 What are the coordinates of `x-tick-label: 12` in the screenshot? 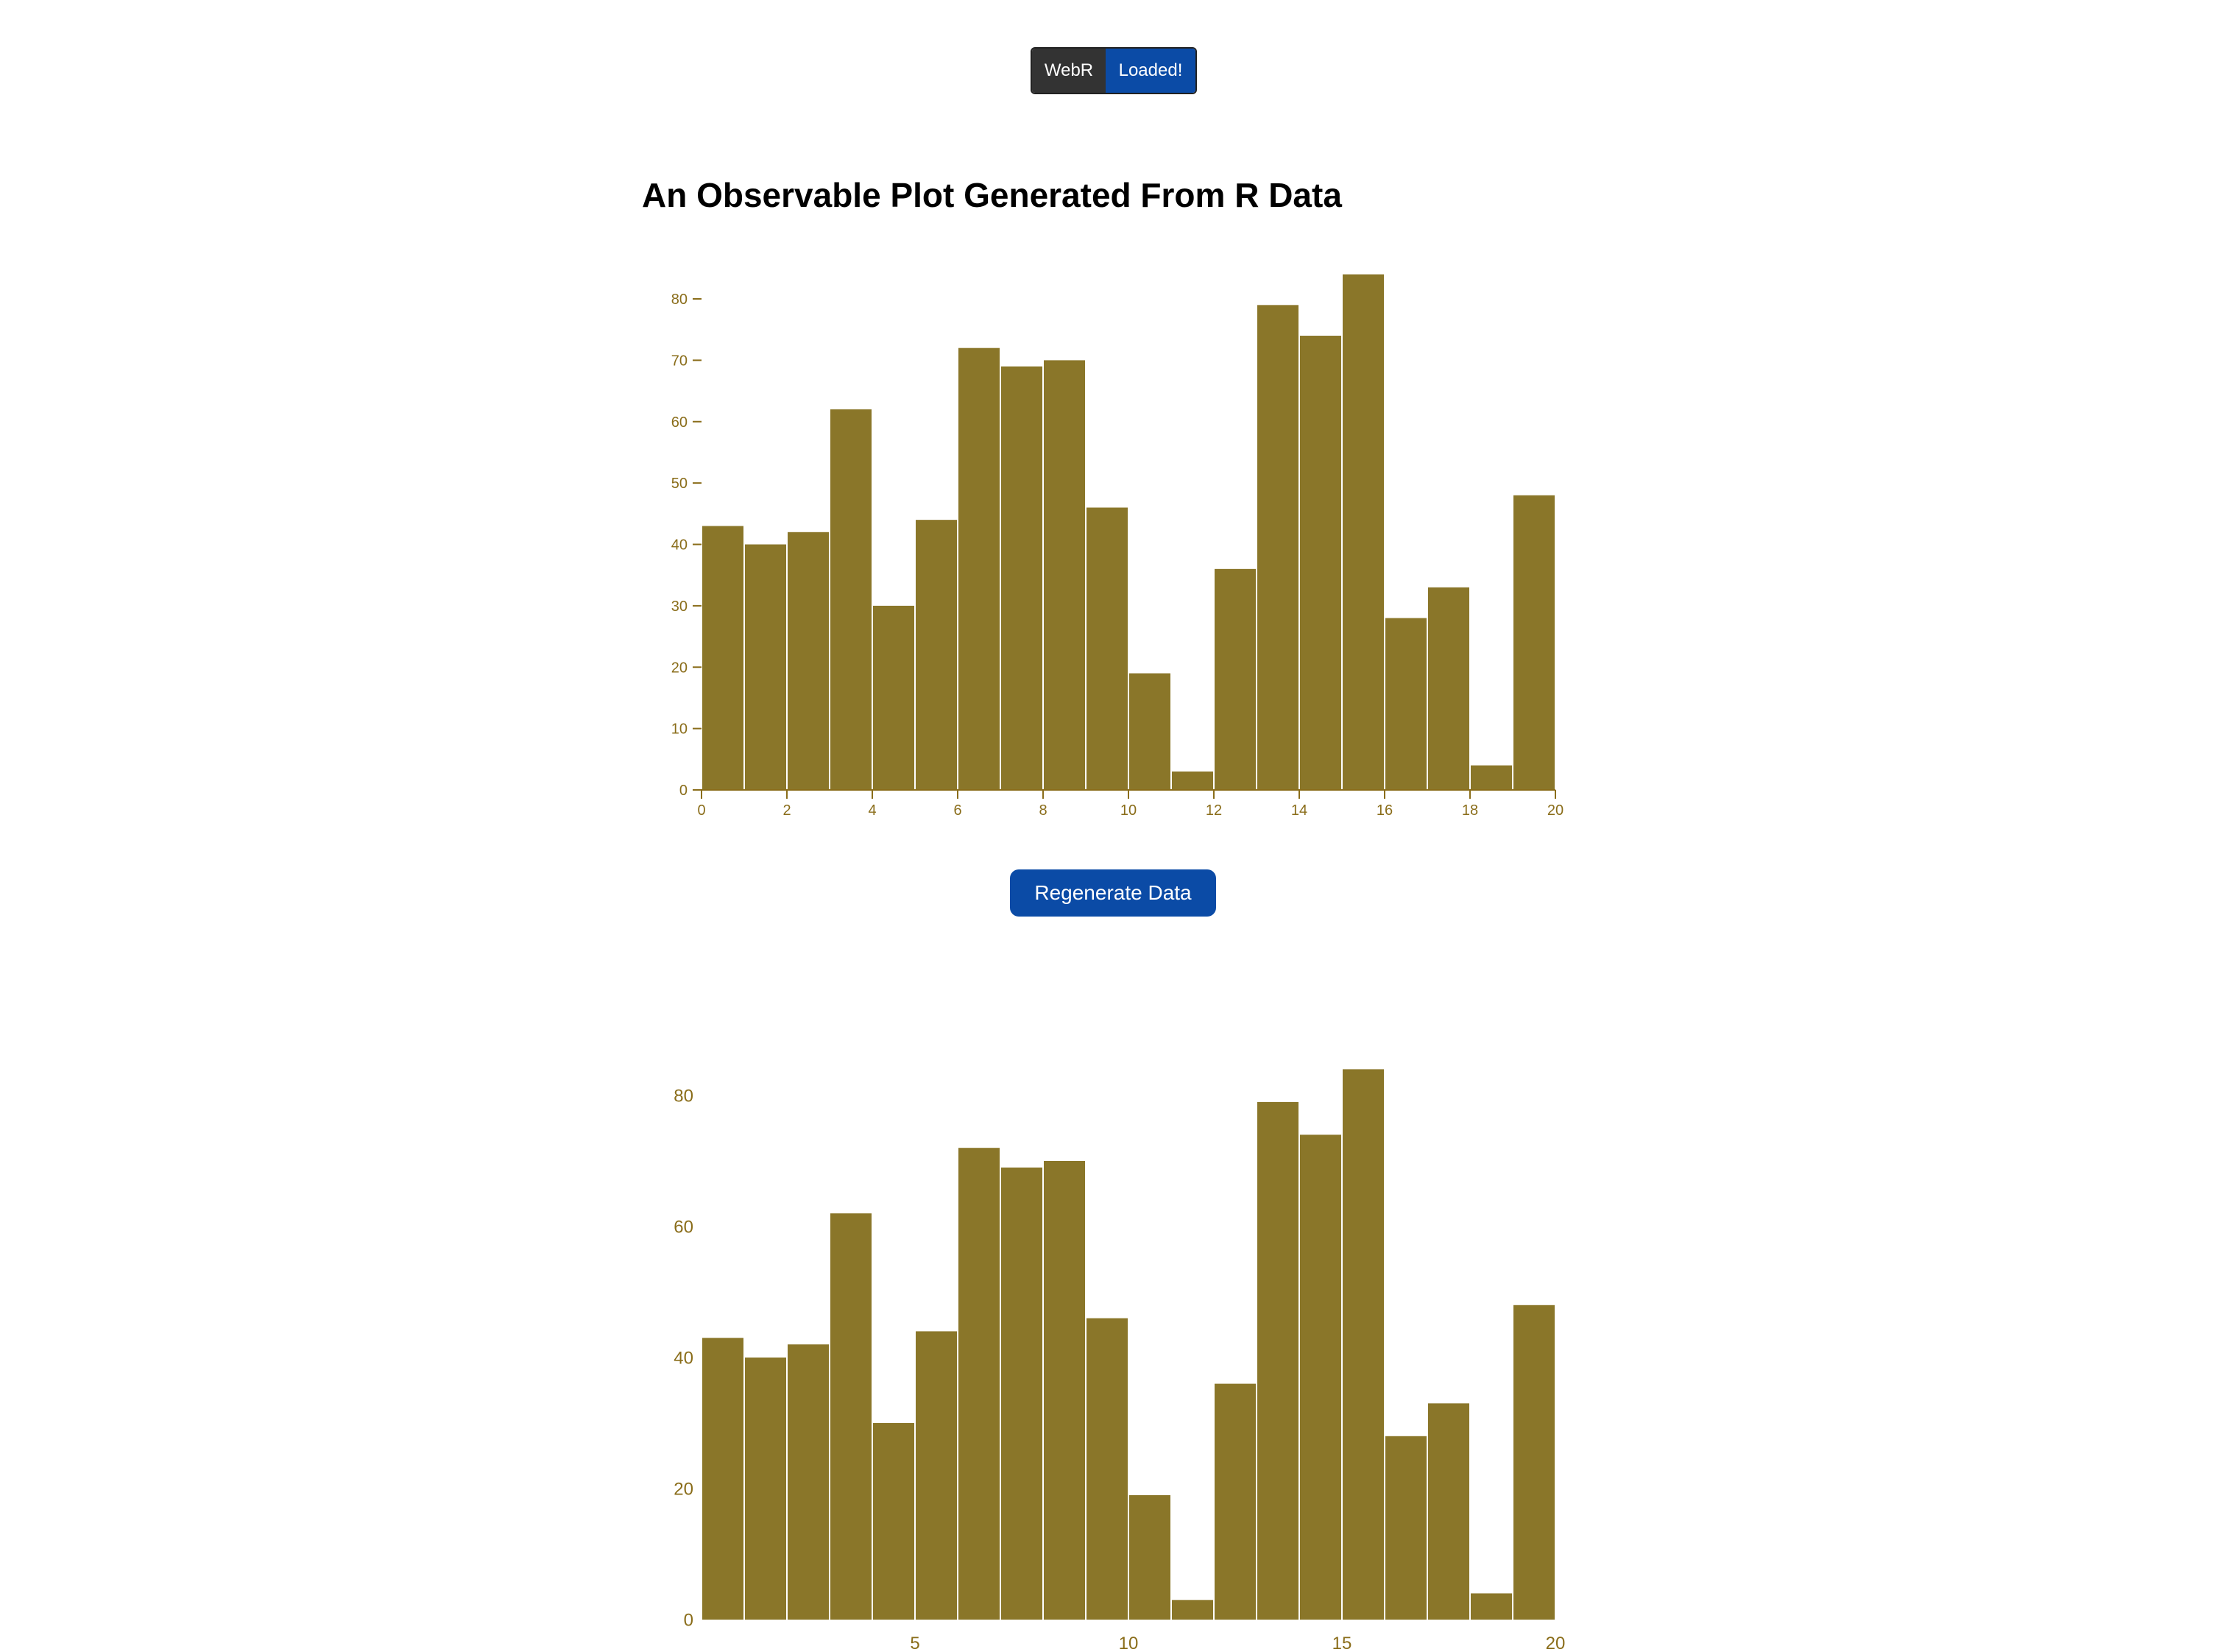 It's located at (1214, 810).